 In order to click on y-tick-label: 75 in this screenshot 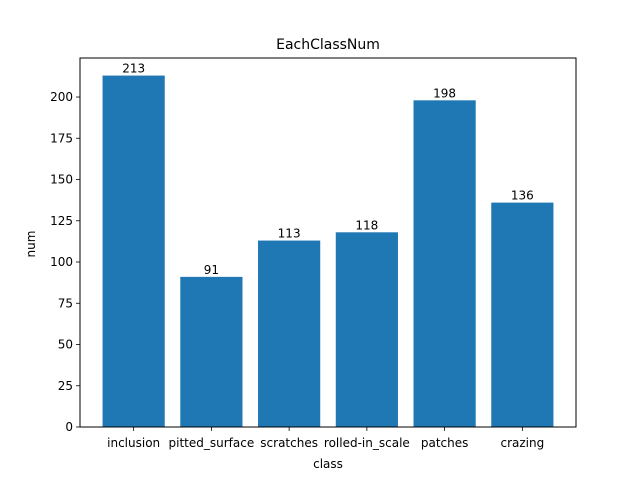, I will do `click(65, 303)`.